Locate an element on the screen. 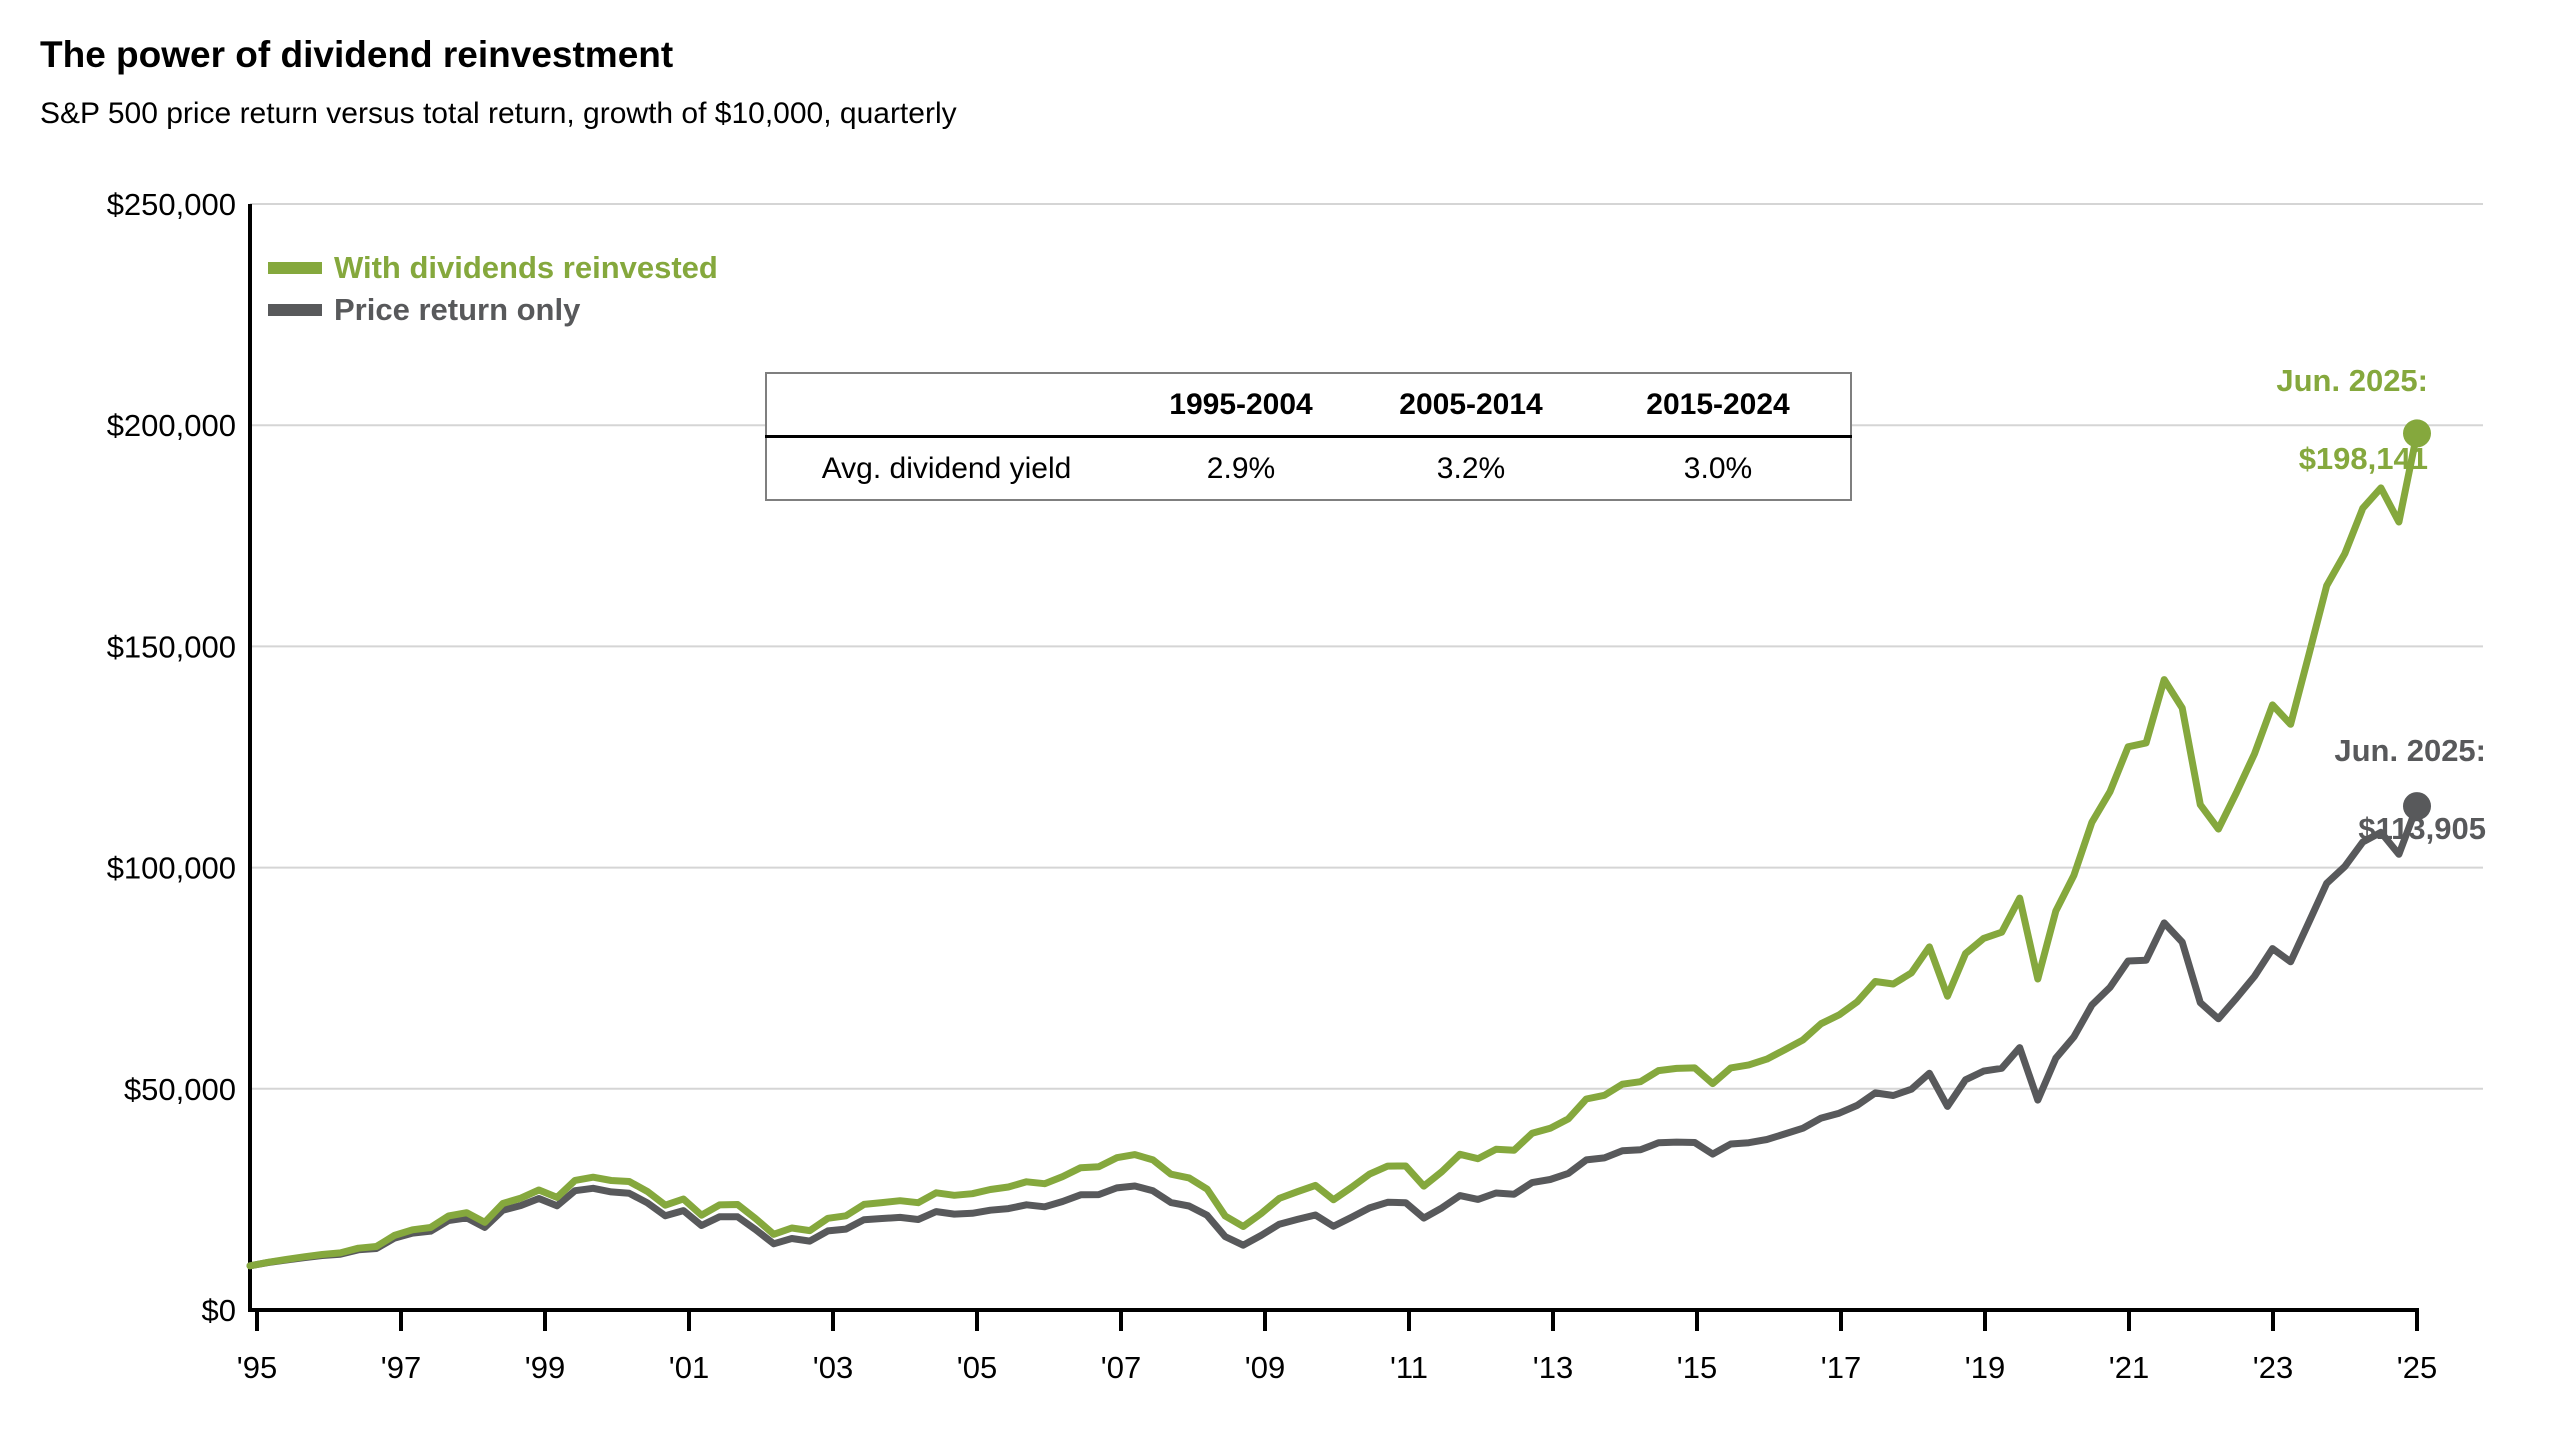  x-axis-label: '97 is located at coordinates (401, 1367).